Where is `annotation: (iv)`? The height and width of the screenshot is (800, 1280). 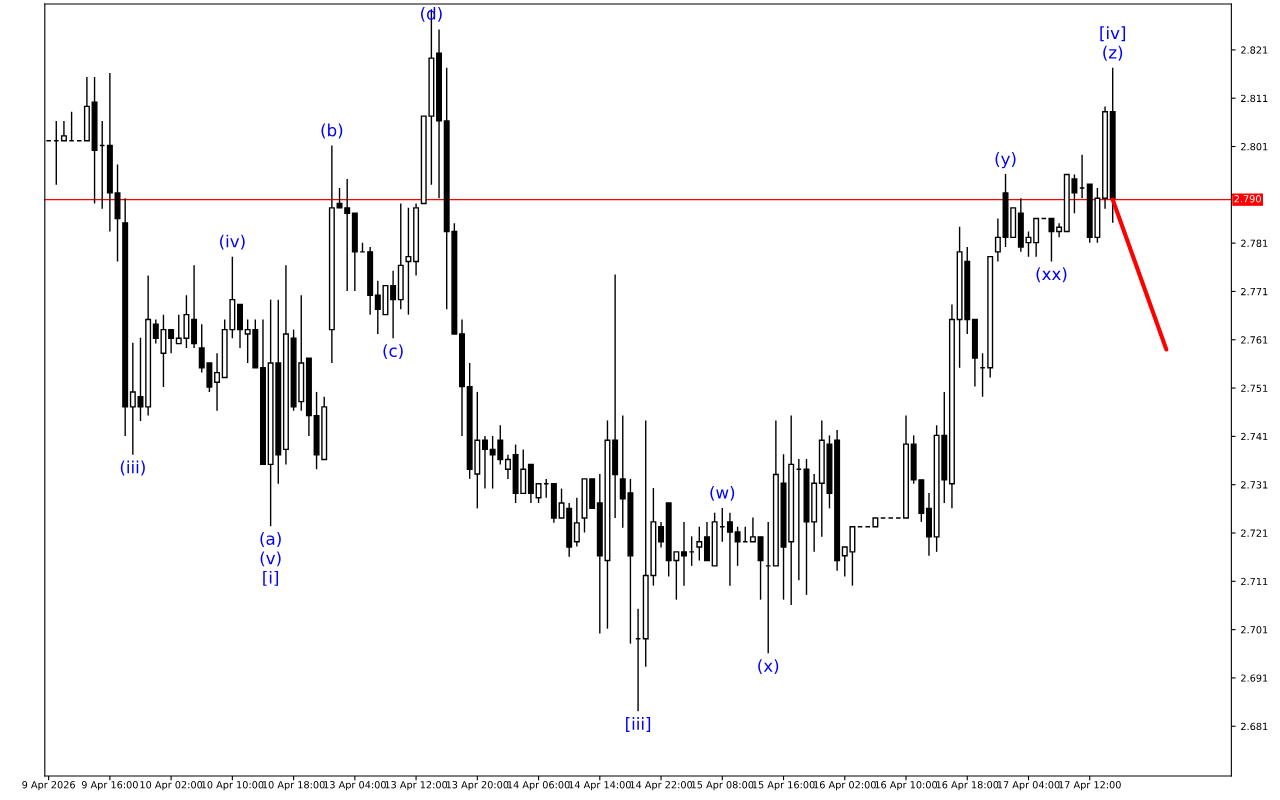
annotation: (iv) is located at coordinates (232, 242).